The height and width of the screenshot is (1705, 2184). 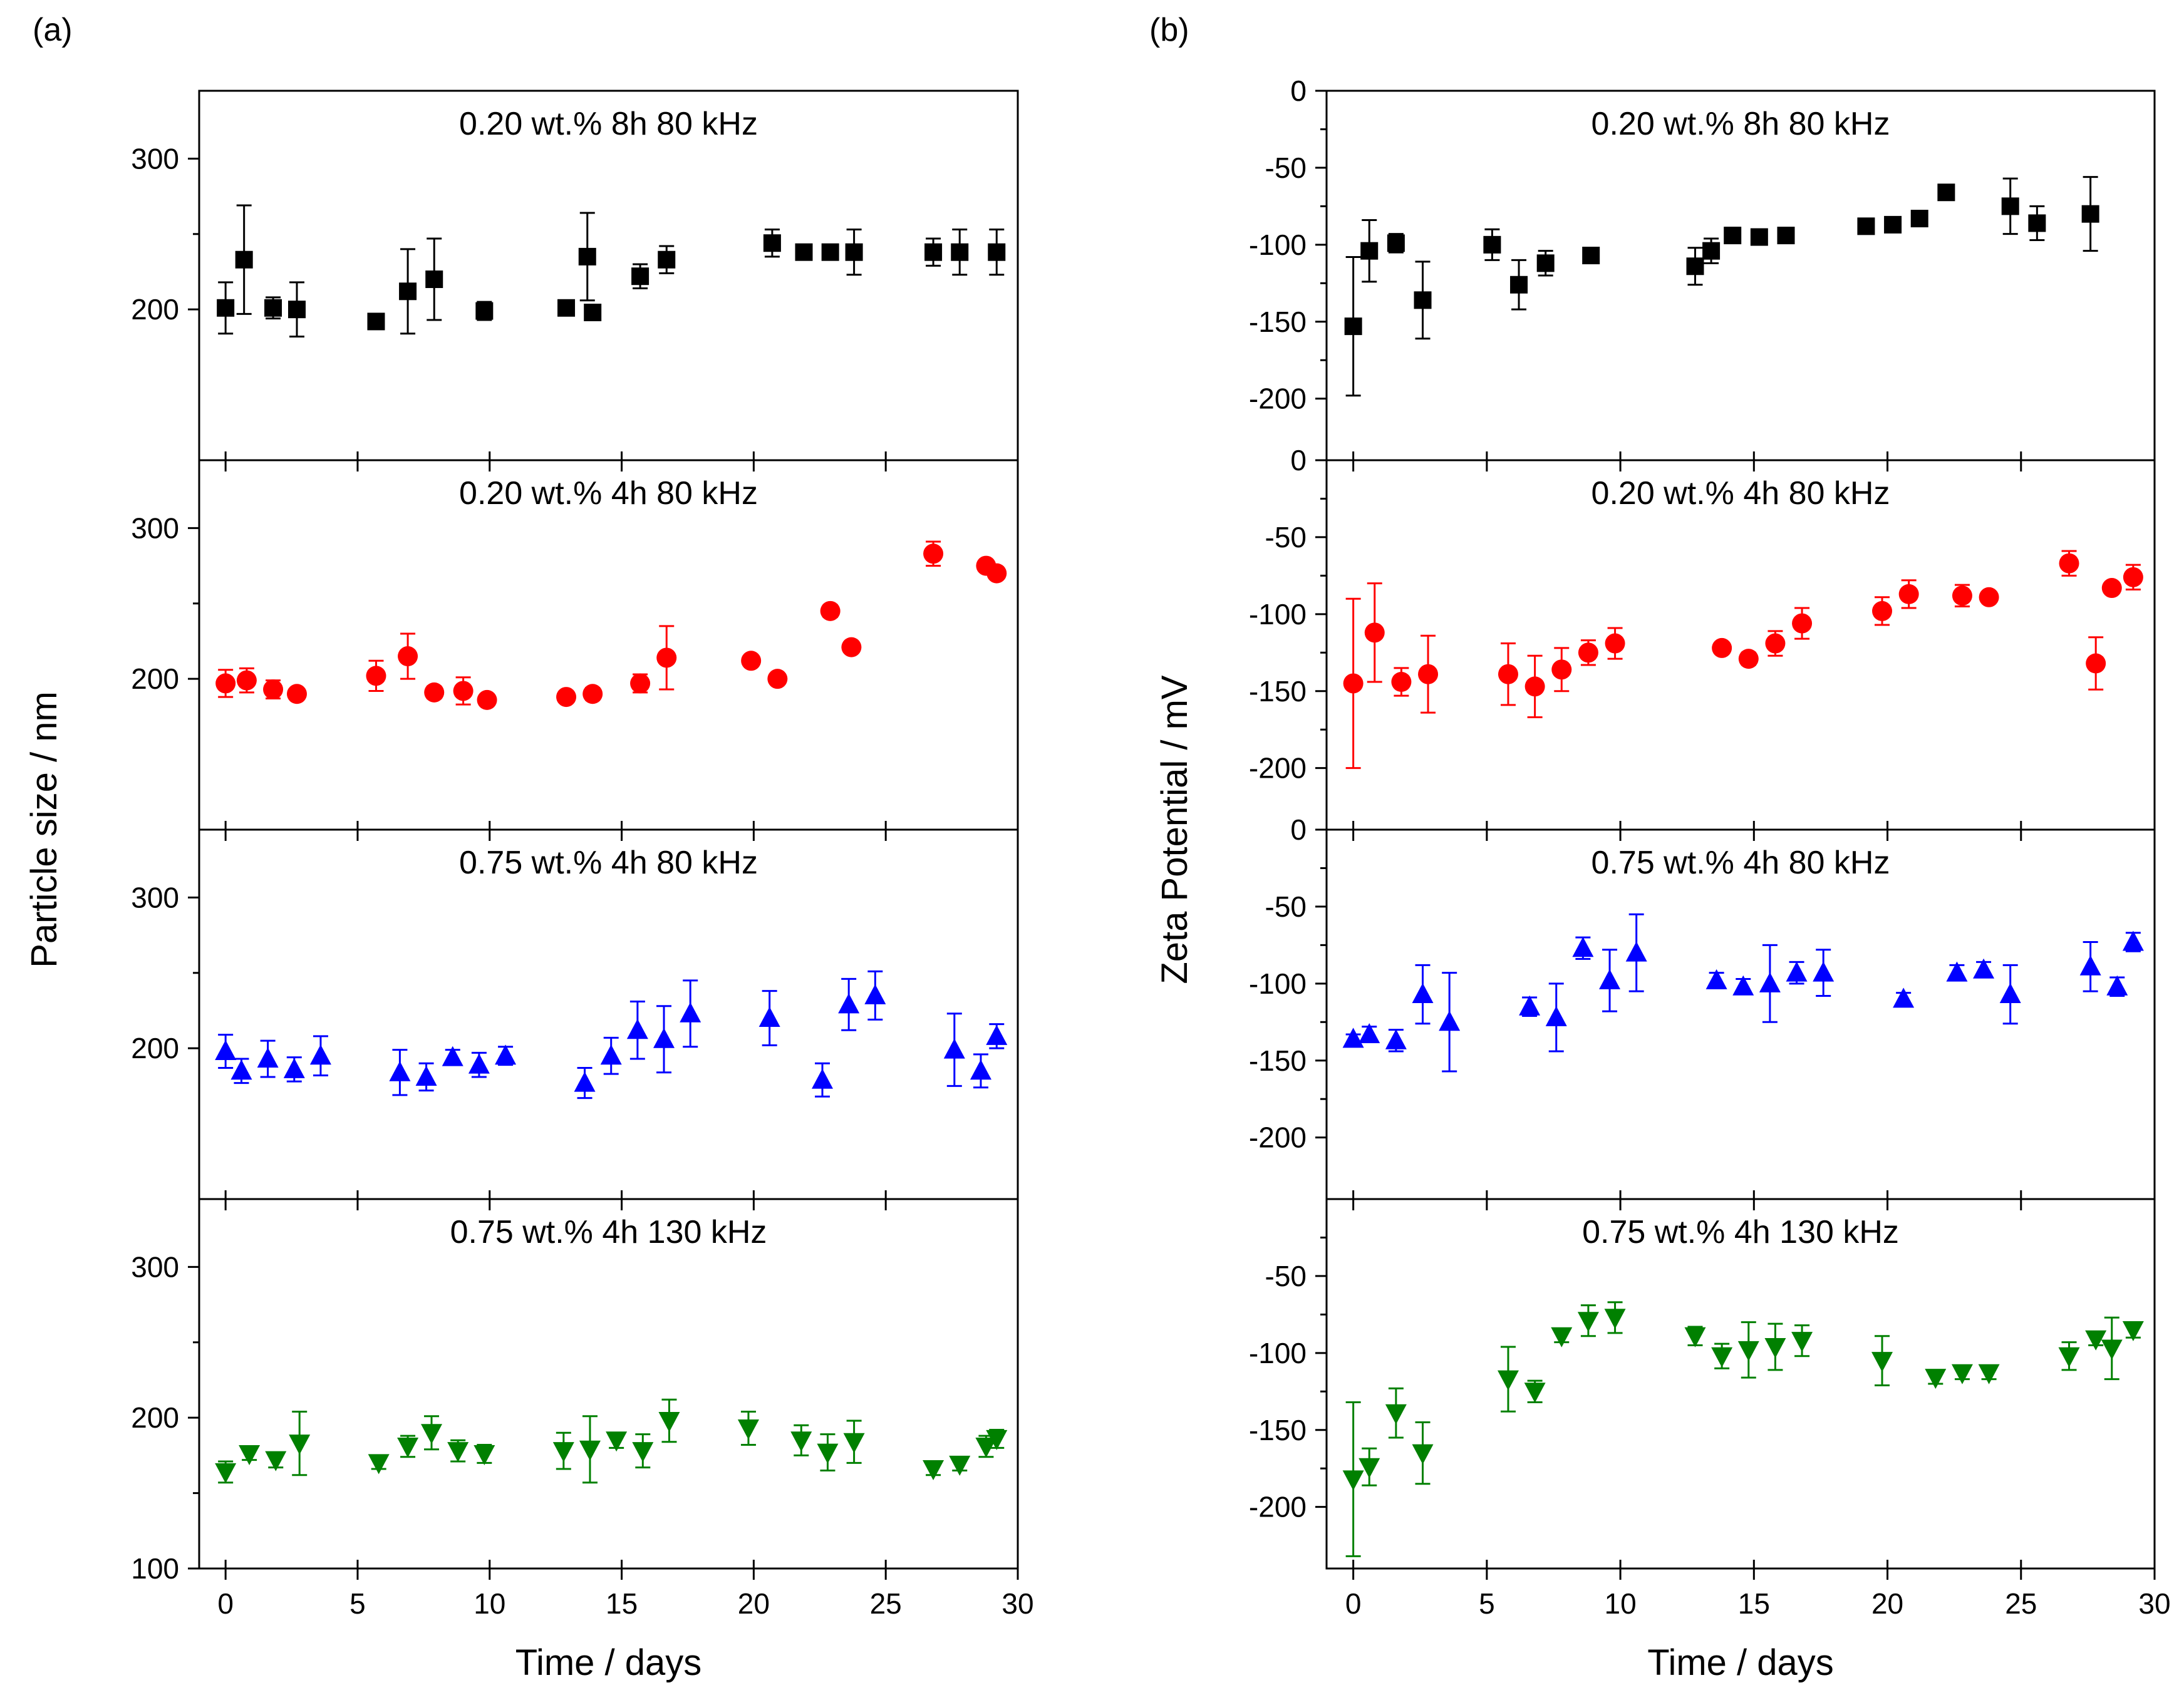 What do you see at coordinates (1286, 168) in the screenshot?
I see `y-tick-label: -50` at bounding box center [1286, 168].